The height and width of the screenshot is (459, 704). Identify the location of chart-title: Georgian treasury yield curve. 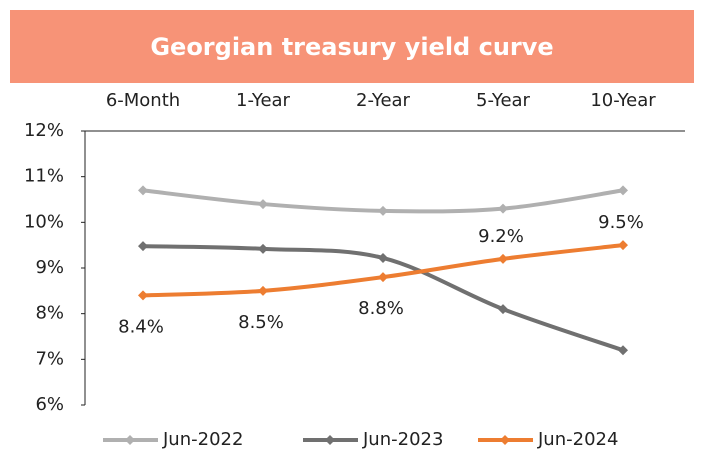
(351, 47).